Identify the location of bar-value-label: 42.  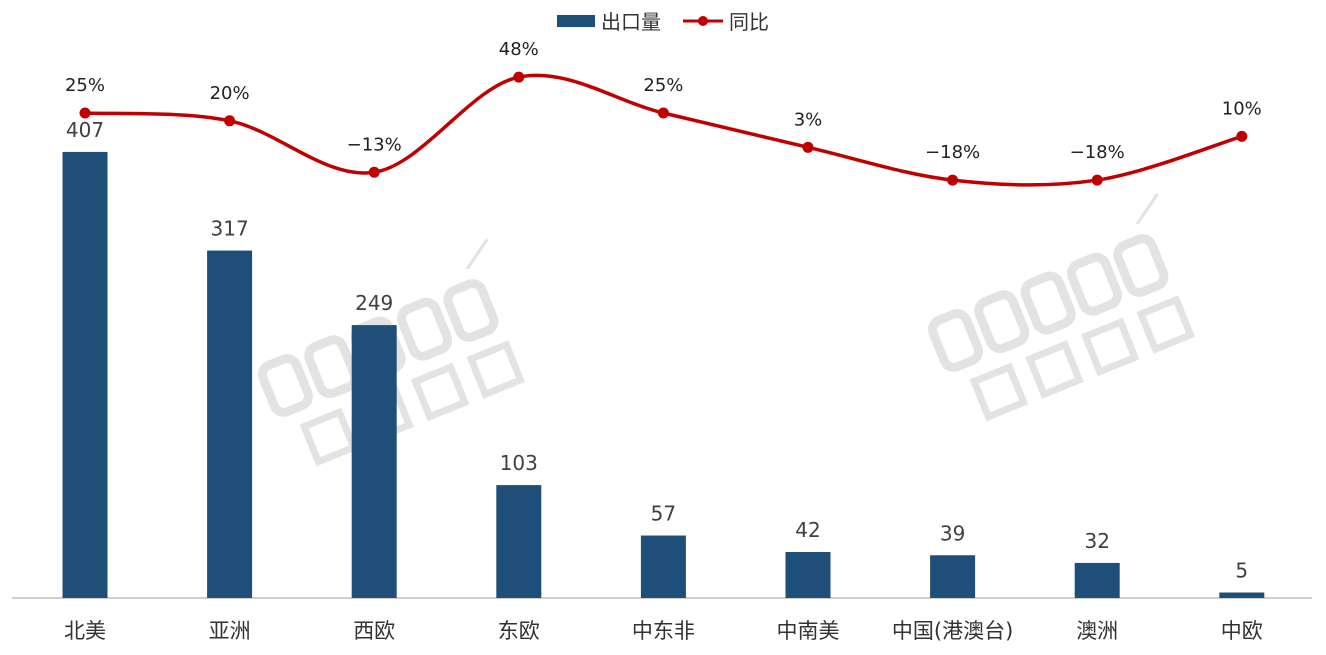
(807, 530).